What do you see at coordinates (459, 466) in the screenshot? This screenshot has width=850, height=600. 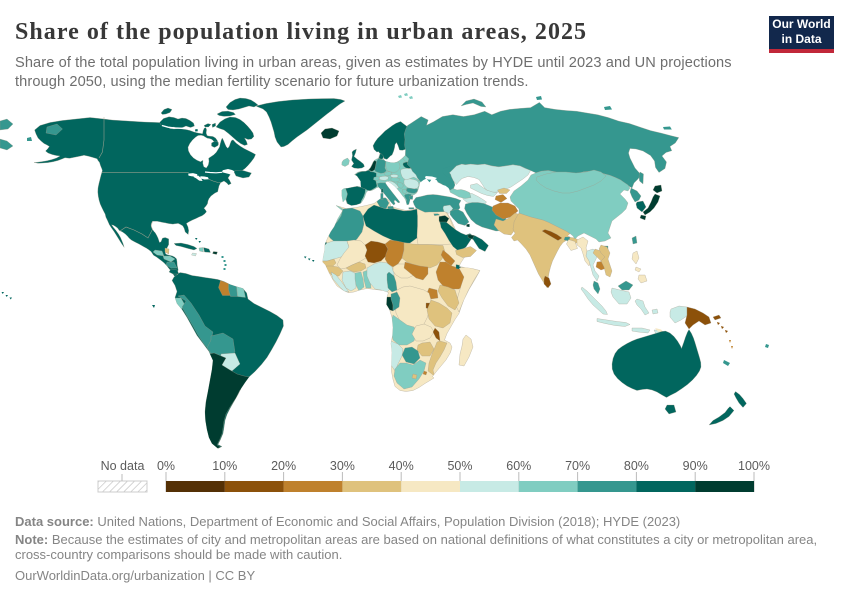 I see `svg-text: 50%` at bounding box center [459, 466].